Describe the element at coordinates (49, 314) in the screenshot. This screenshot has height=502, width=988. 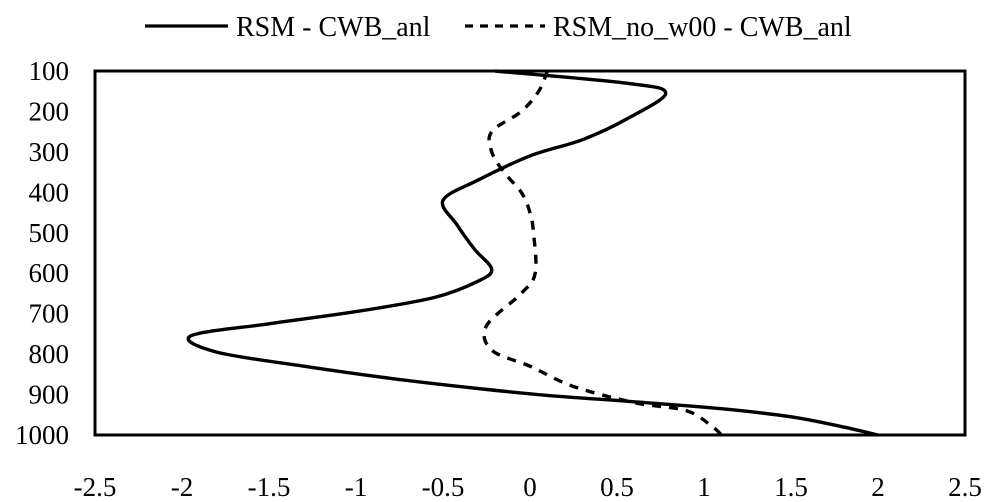
I see `y-tick-label: 700` at that location.